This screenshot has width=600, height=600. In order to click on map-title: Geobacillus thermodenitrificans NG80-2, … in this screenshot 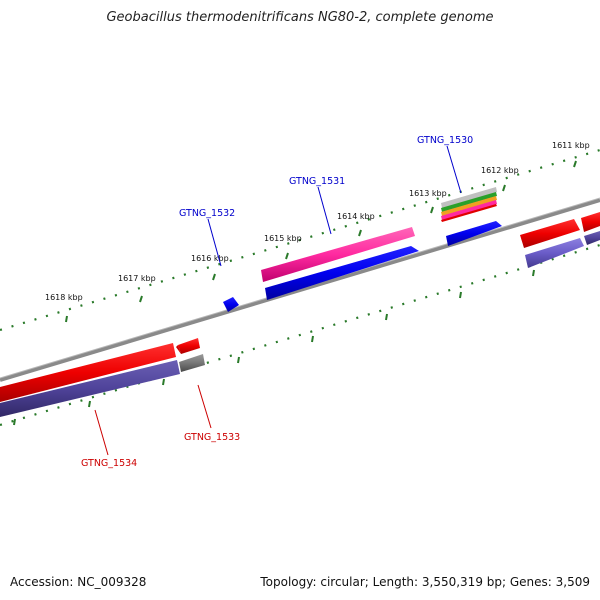, I will do `click(300, 17)`.